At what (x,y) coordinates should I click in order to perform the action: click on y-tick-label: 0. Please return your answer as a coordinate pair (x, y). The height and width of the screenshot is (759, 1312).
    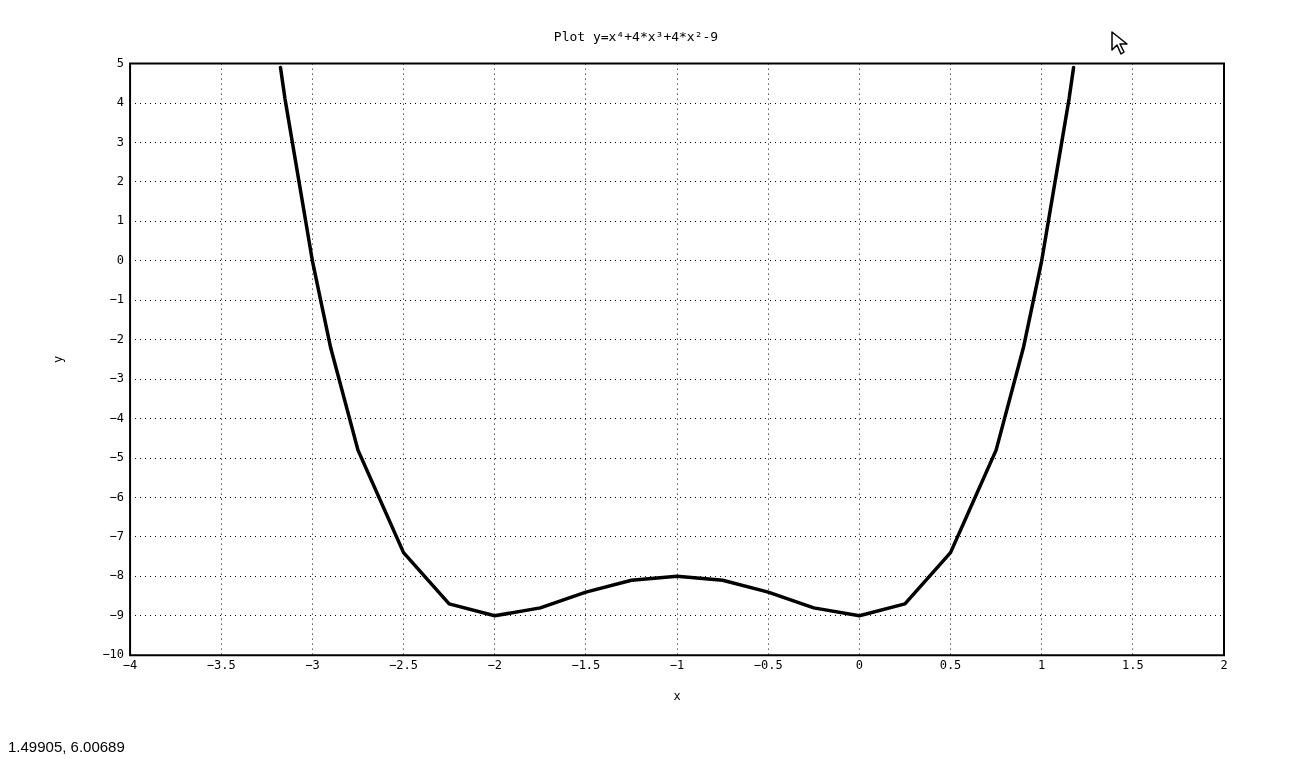
    Looking at the image, I should click on (120, 259).